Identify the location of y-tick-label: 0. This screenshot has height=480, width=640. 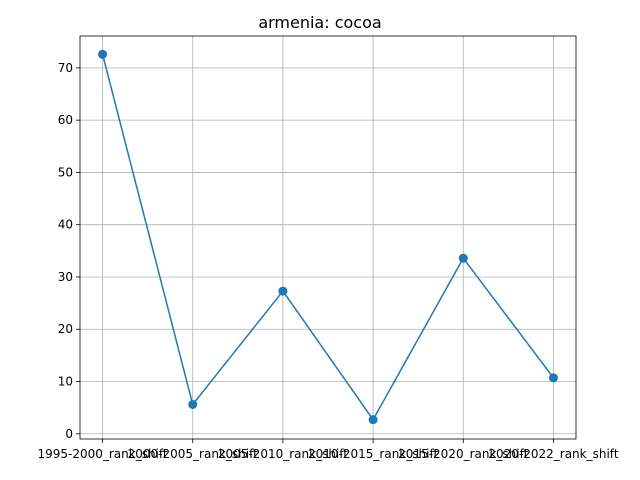
(69, 434).